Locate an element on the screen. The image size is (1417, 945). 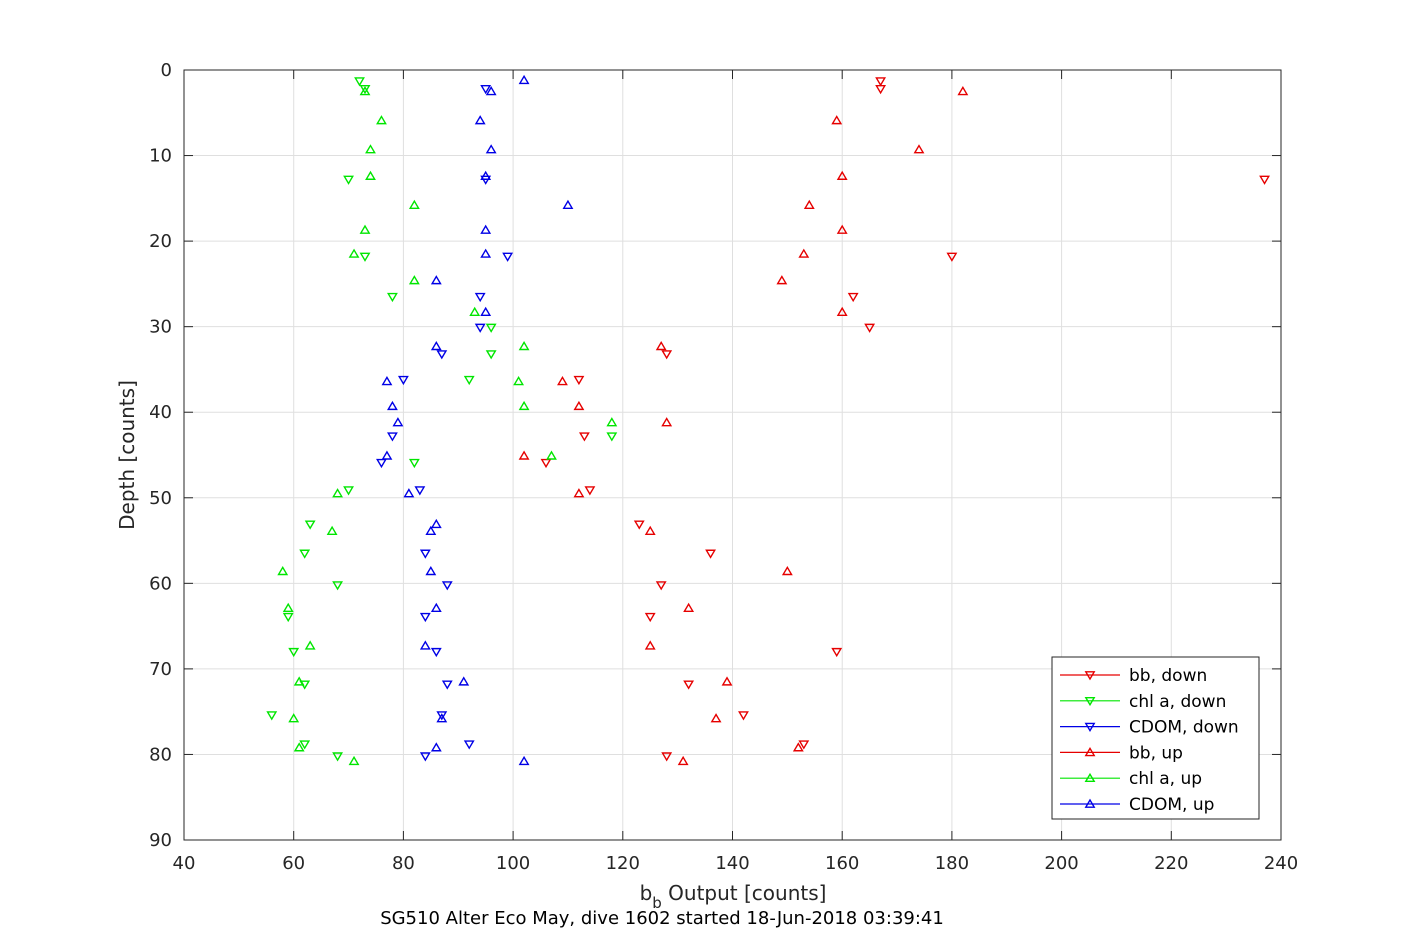
y-tick-label: 10 is located at coordinates (160, 156).